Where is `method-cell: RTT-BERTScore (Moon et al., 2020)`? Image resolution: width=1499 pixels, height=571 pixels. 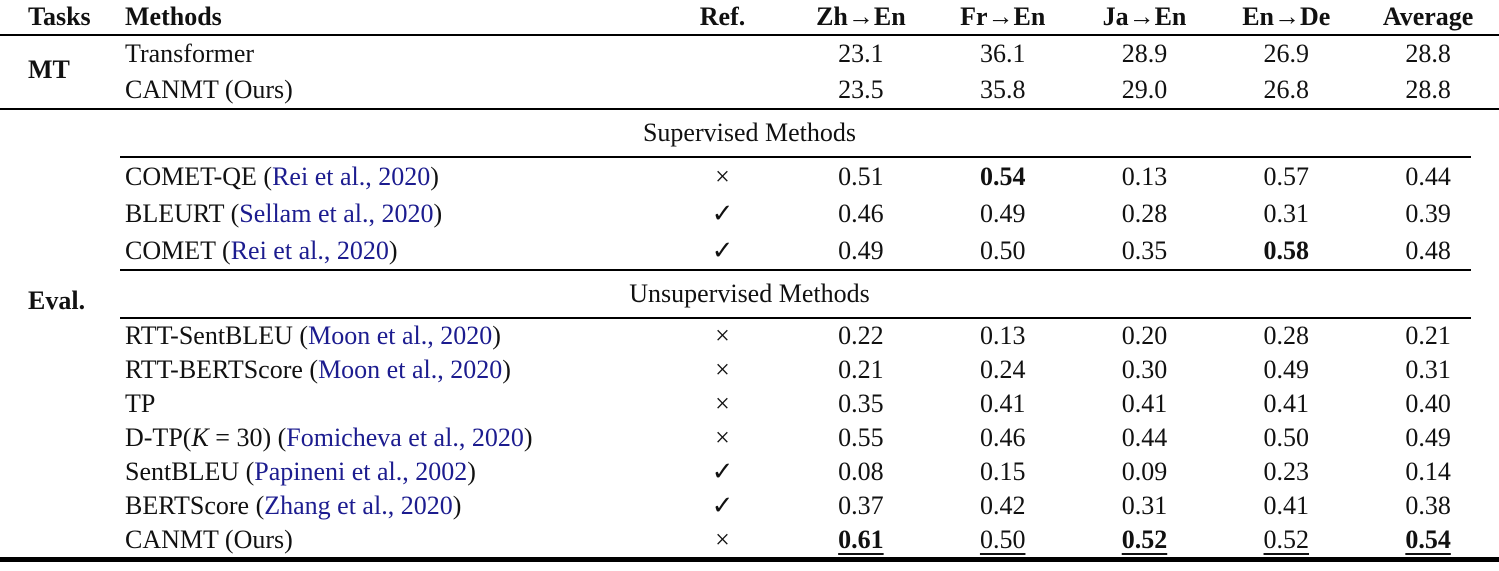
method-cell: RTT-BERTScore (Moon et al., 2020) is located at coordinates (318, 369).